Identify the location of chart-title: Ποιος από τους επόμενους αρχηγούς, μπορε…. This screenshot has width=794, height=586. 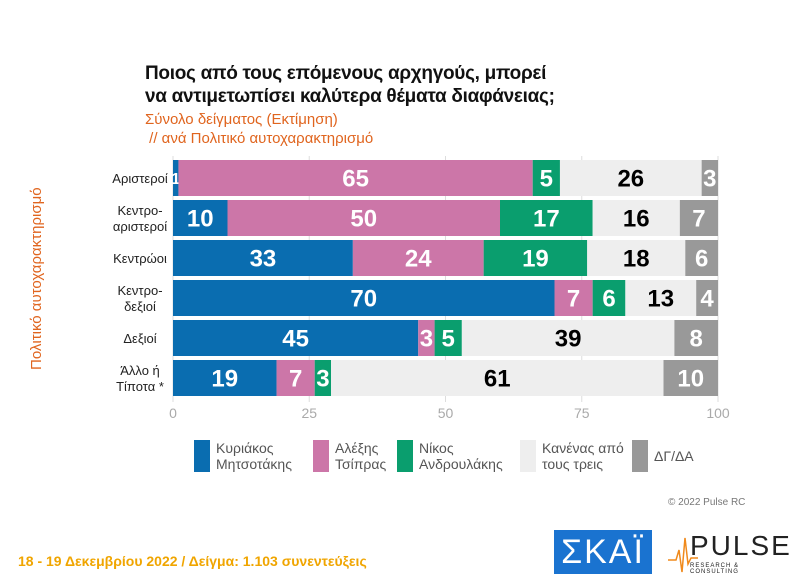
(350, 85).